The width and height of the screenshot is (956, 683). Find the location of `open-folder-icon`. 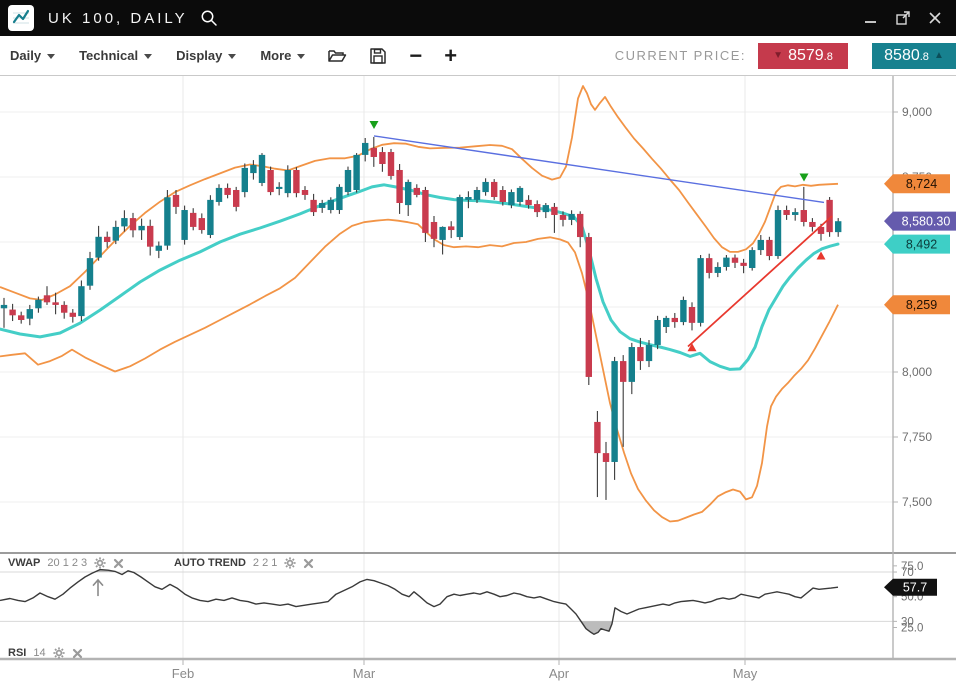

open-folder-icon is located at coordinates (337, 56).